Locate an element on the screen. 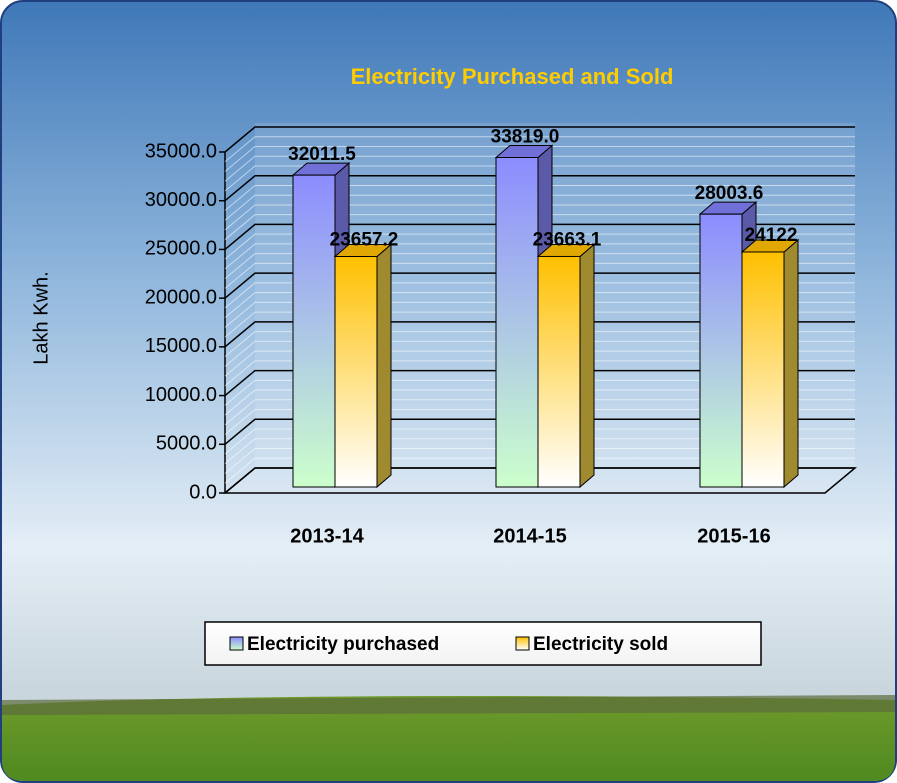 This screenshot has height=783, width=897. x-tick-label: 2014-15 is located at coordinates (529, 536).